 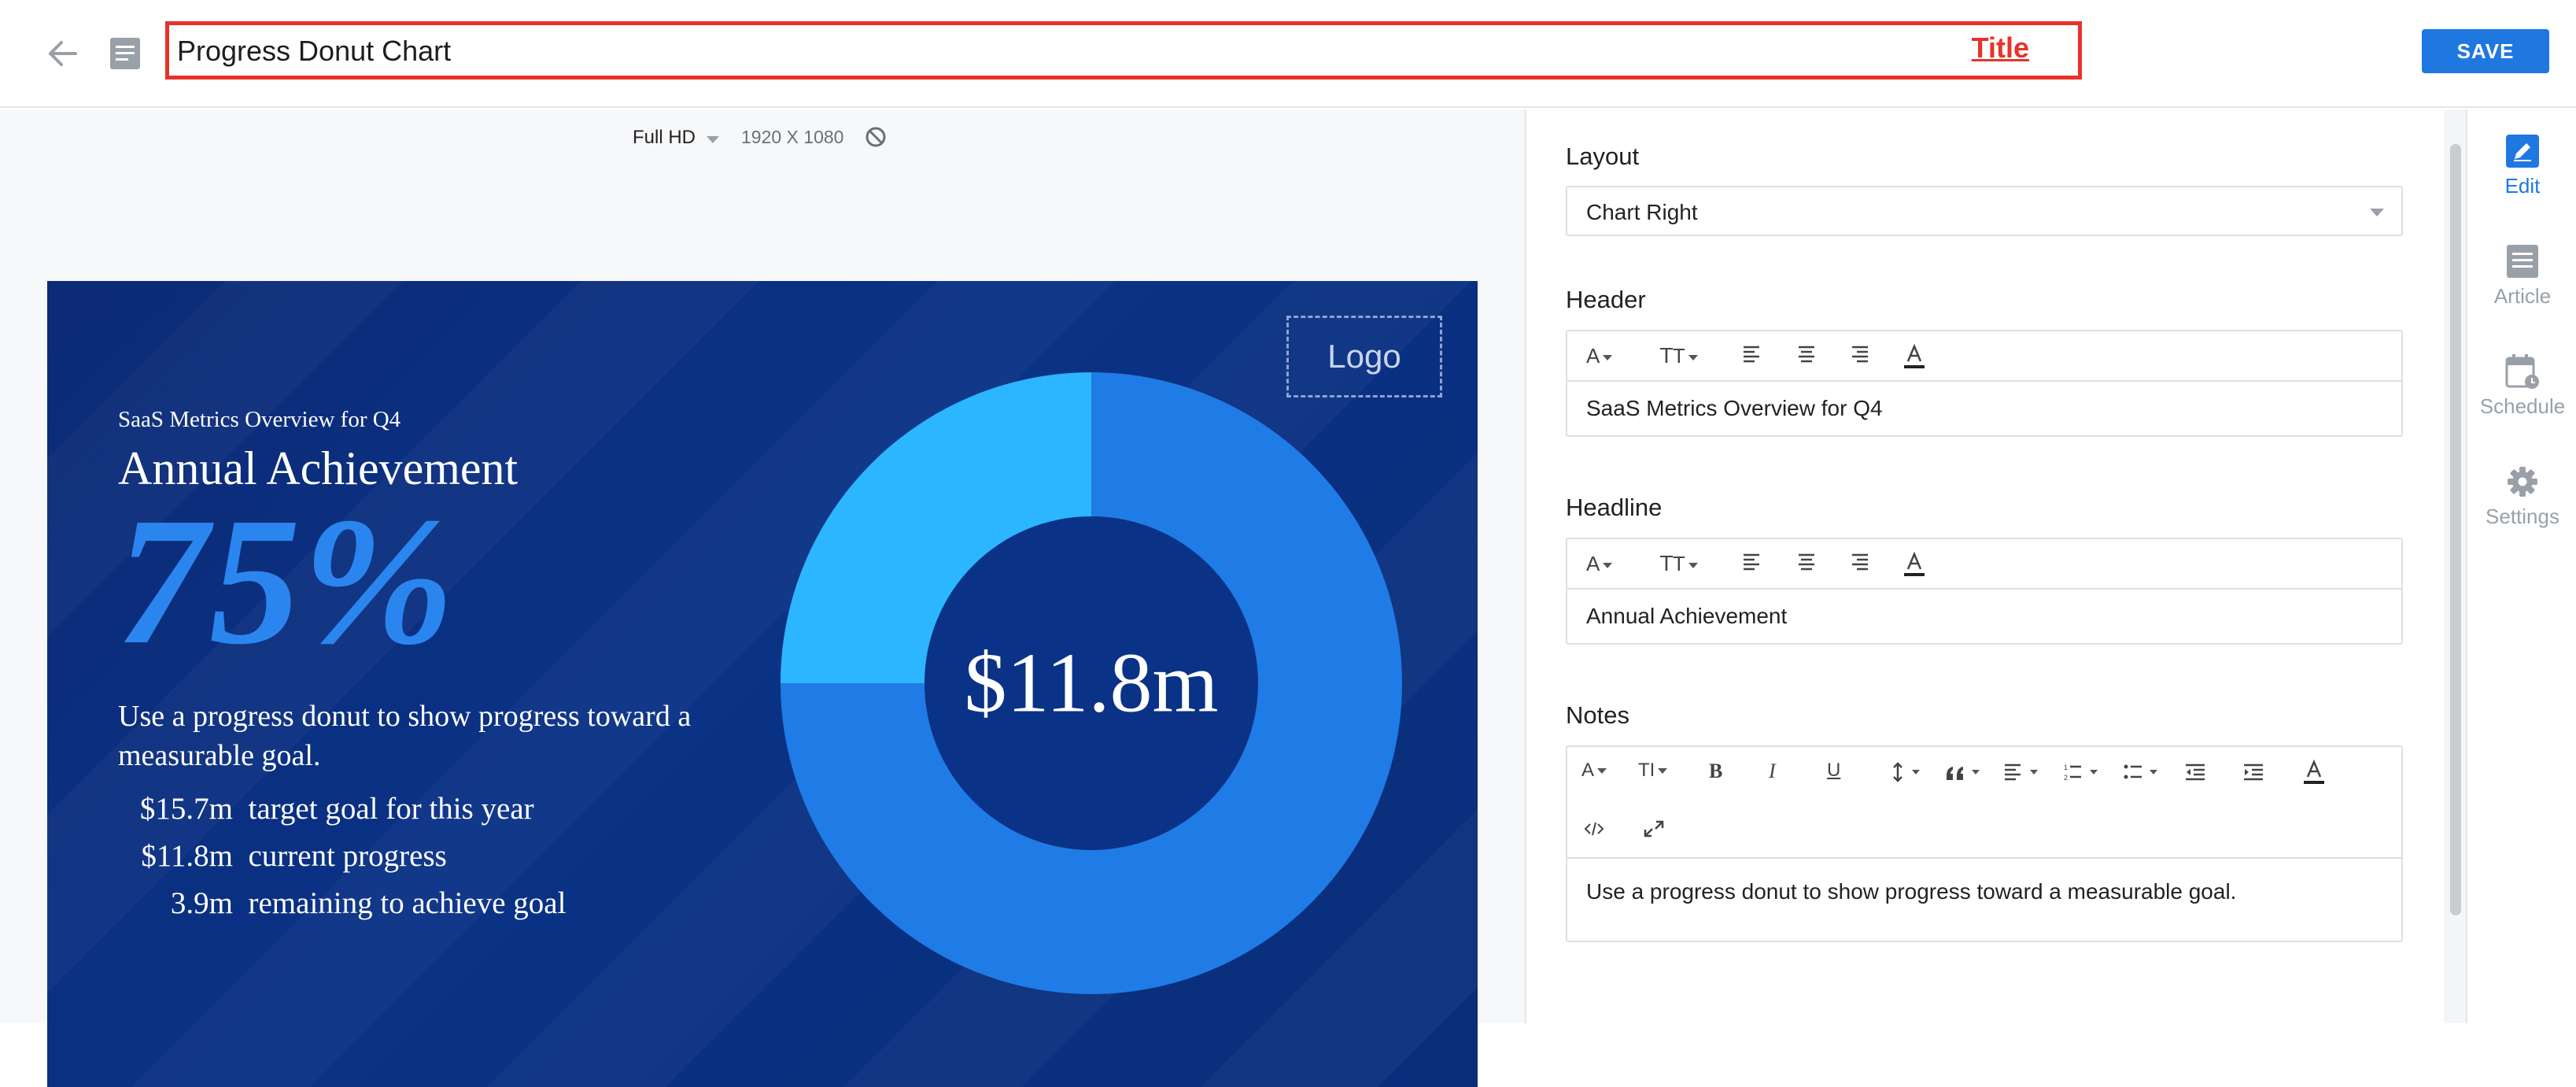 What do you see at coordinates (2522, 371) in the screenshot?
I see `calendar-icon` at bounding box center [2522, 371].